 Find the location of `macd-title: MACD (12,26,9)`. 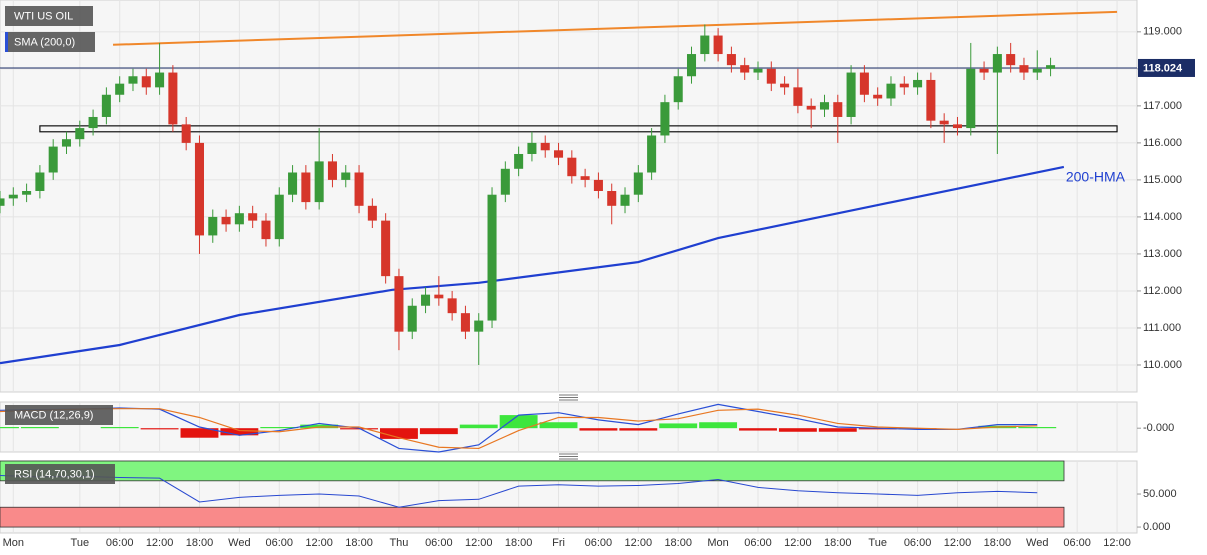

macd-title: MACD (12,26,9) is located at coordinates (53, 415).